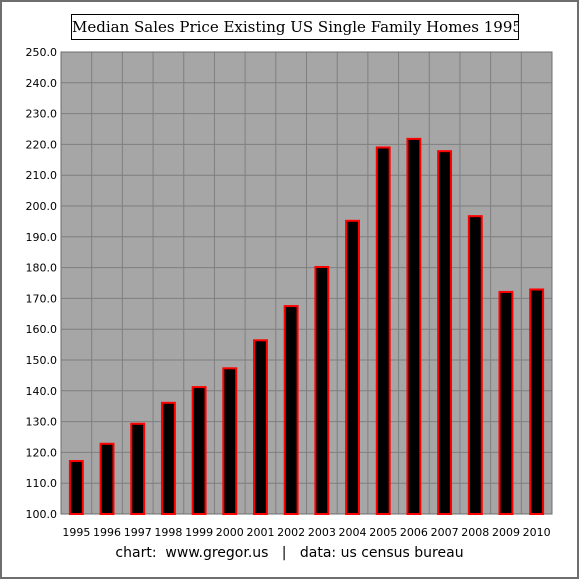  Describe the element at coordinates (42, 175) in the screenshot. I see `y-tick-label: 210.0` at that location.